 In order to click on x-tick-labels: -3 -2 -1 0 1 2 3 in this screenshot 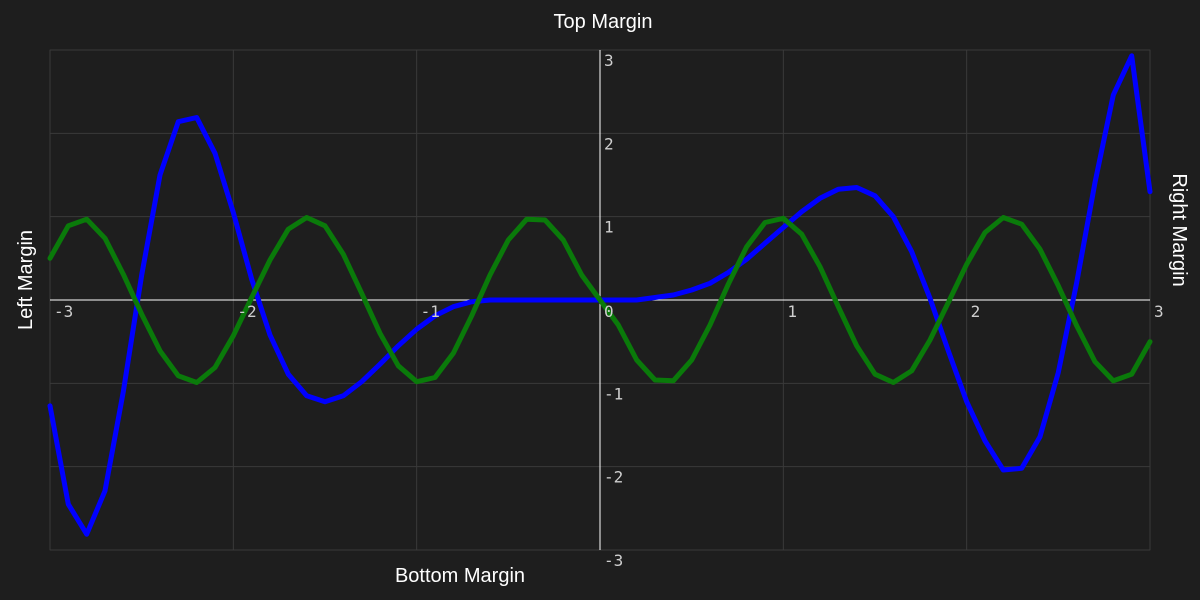, I will do `click(609, 311)`.